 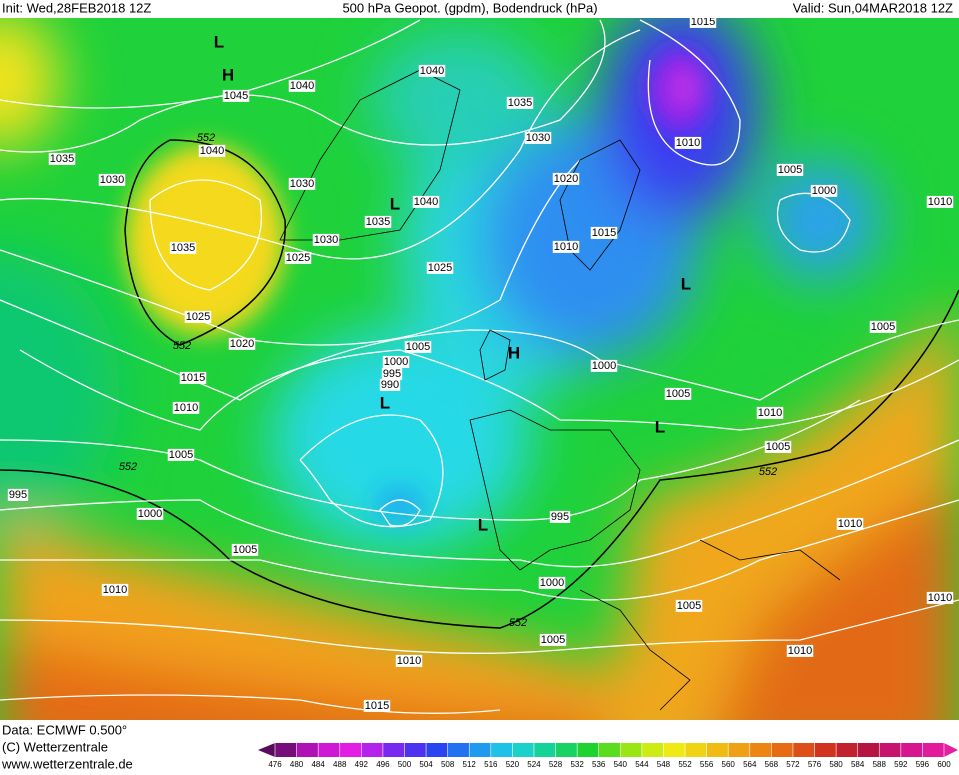 I want to click on colorbar-label: 592, so click(x=901, y=764).